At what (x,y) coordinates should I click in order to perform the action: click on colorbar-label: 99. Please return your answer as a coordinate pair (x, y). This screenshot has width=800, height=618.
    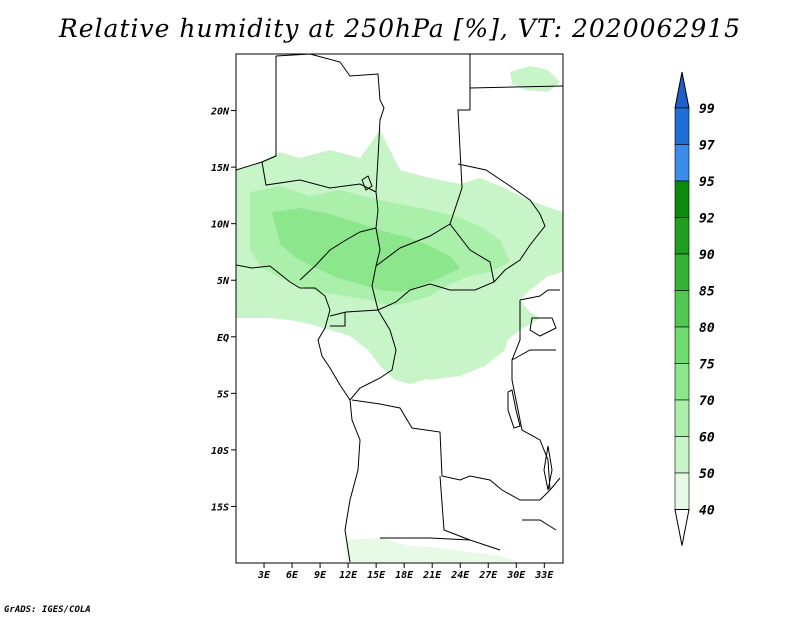
    Looking at the image, I should click on (707, 109).